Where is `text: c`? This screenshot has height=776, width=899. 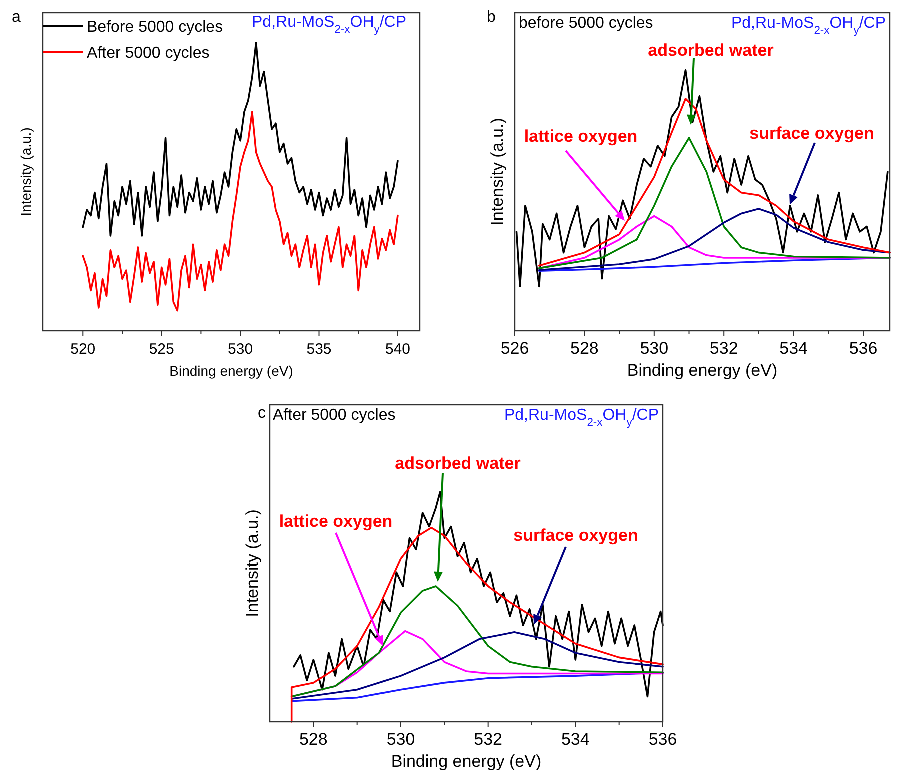 text: c is located at coordinates (262, 413).